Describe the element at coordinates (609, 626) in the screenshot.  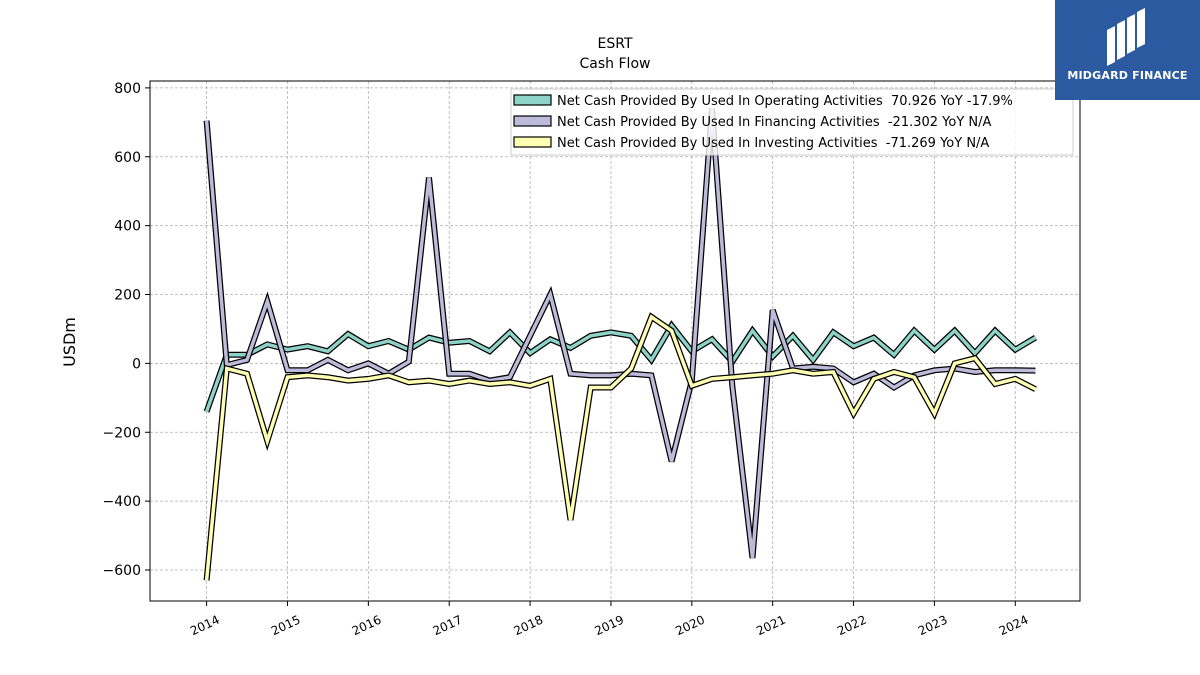
I see `x-tick-label: 2019` at that location.